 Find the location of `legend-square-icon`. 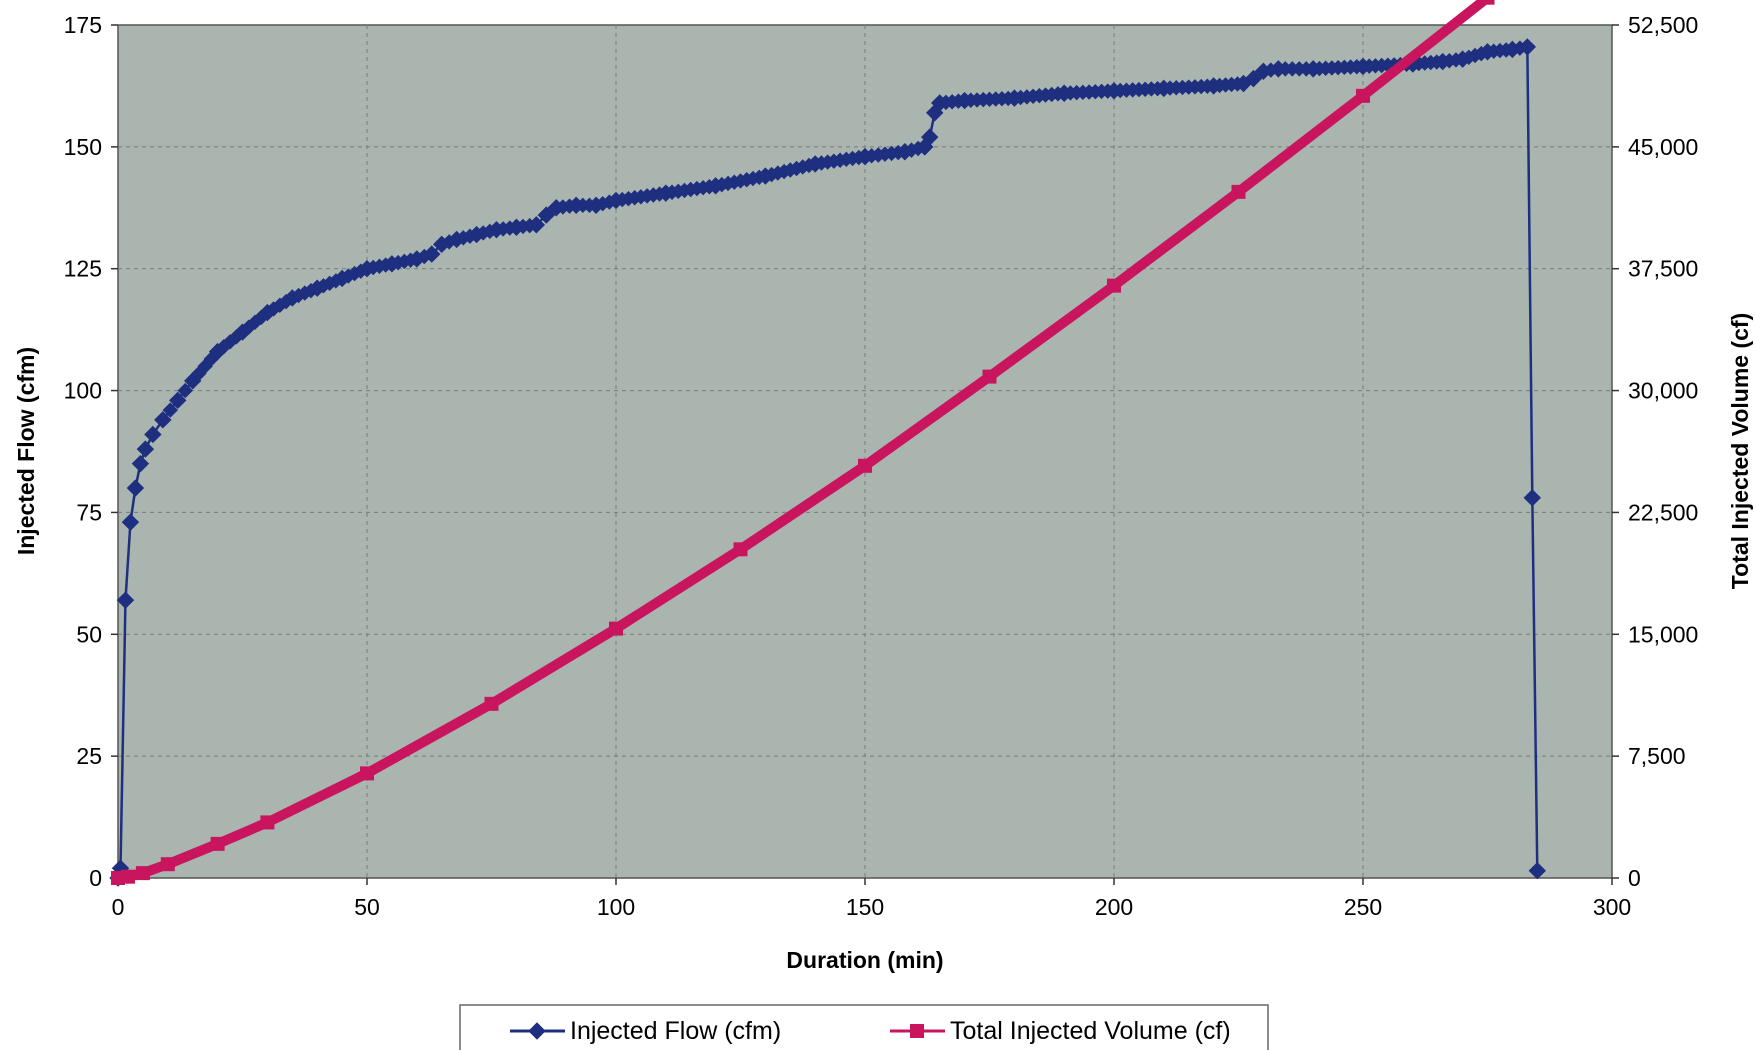

legend-square-icon is located at coordinates (917, 1031).